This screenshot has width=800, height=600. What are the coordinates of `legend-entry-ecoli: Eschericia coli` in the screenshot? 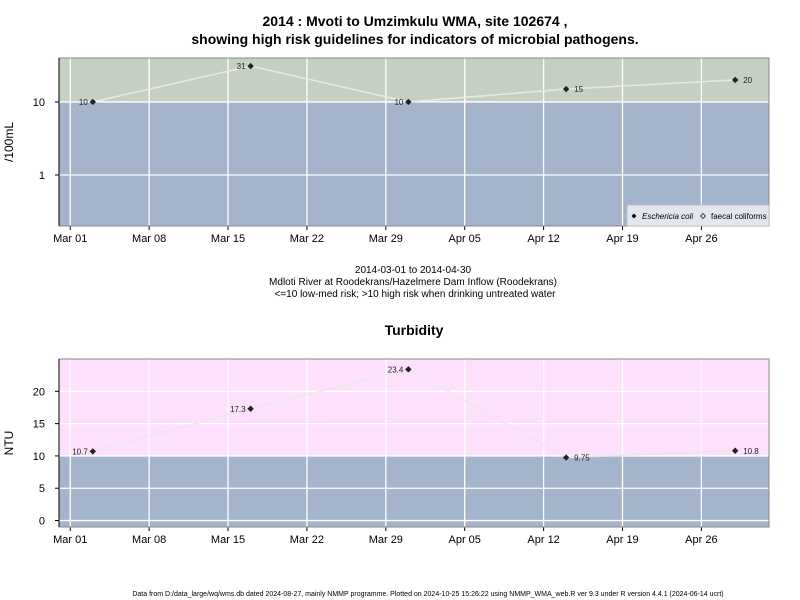 It's located at (667, 216).